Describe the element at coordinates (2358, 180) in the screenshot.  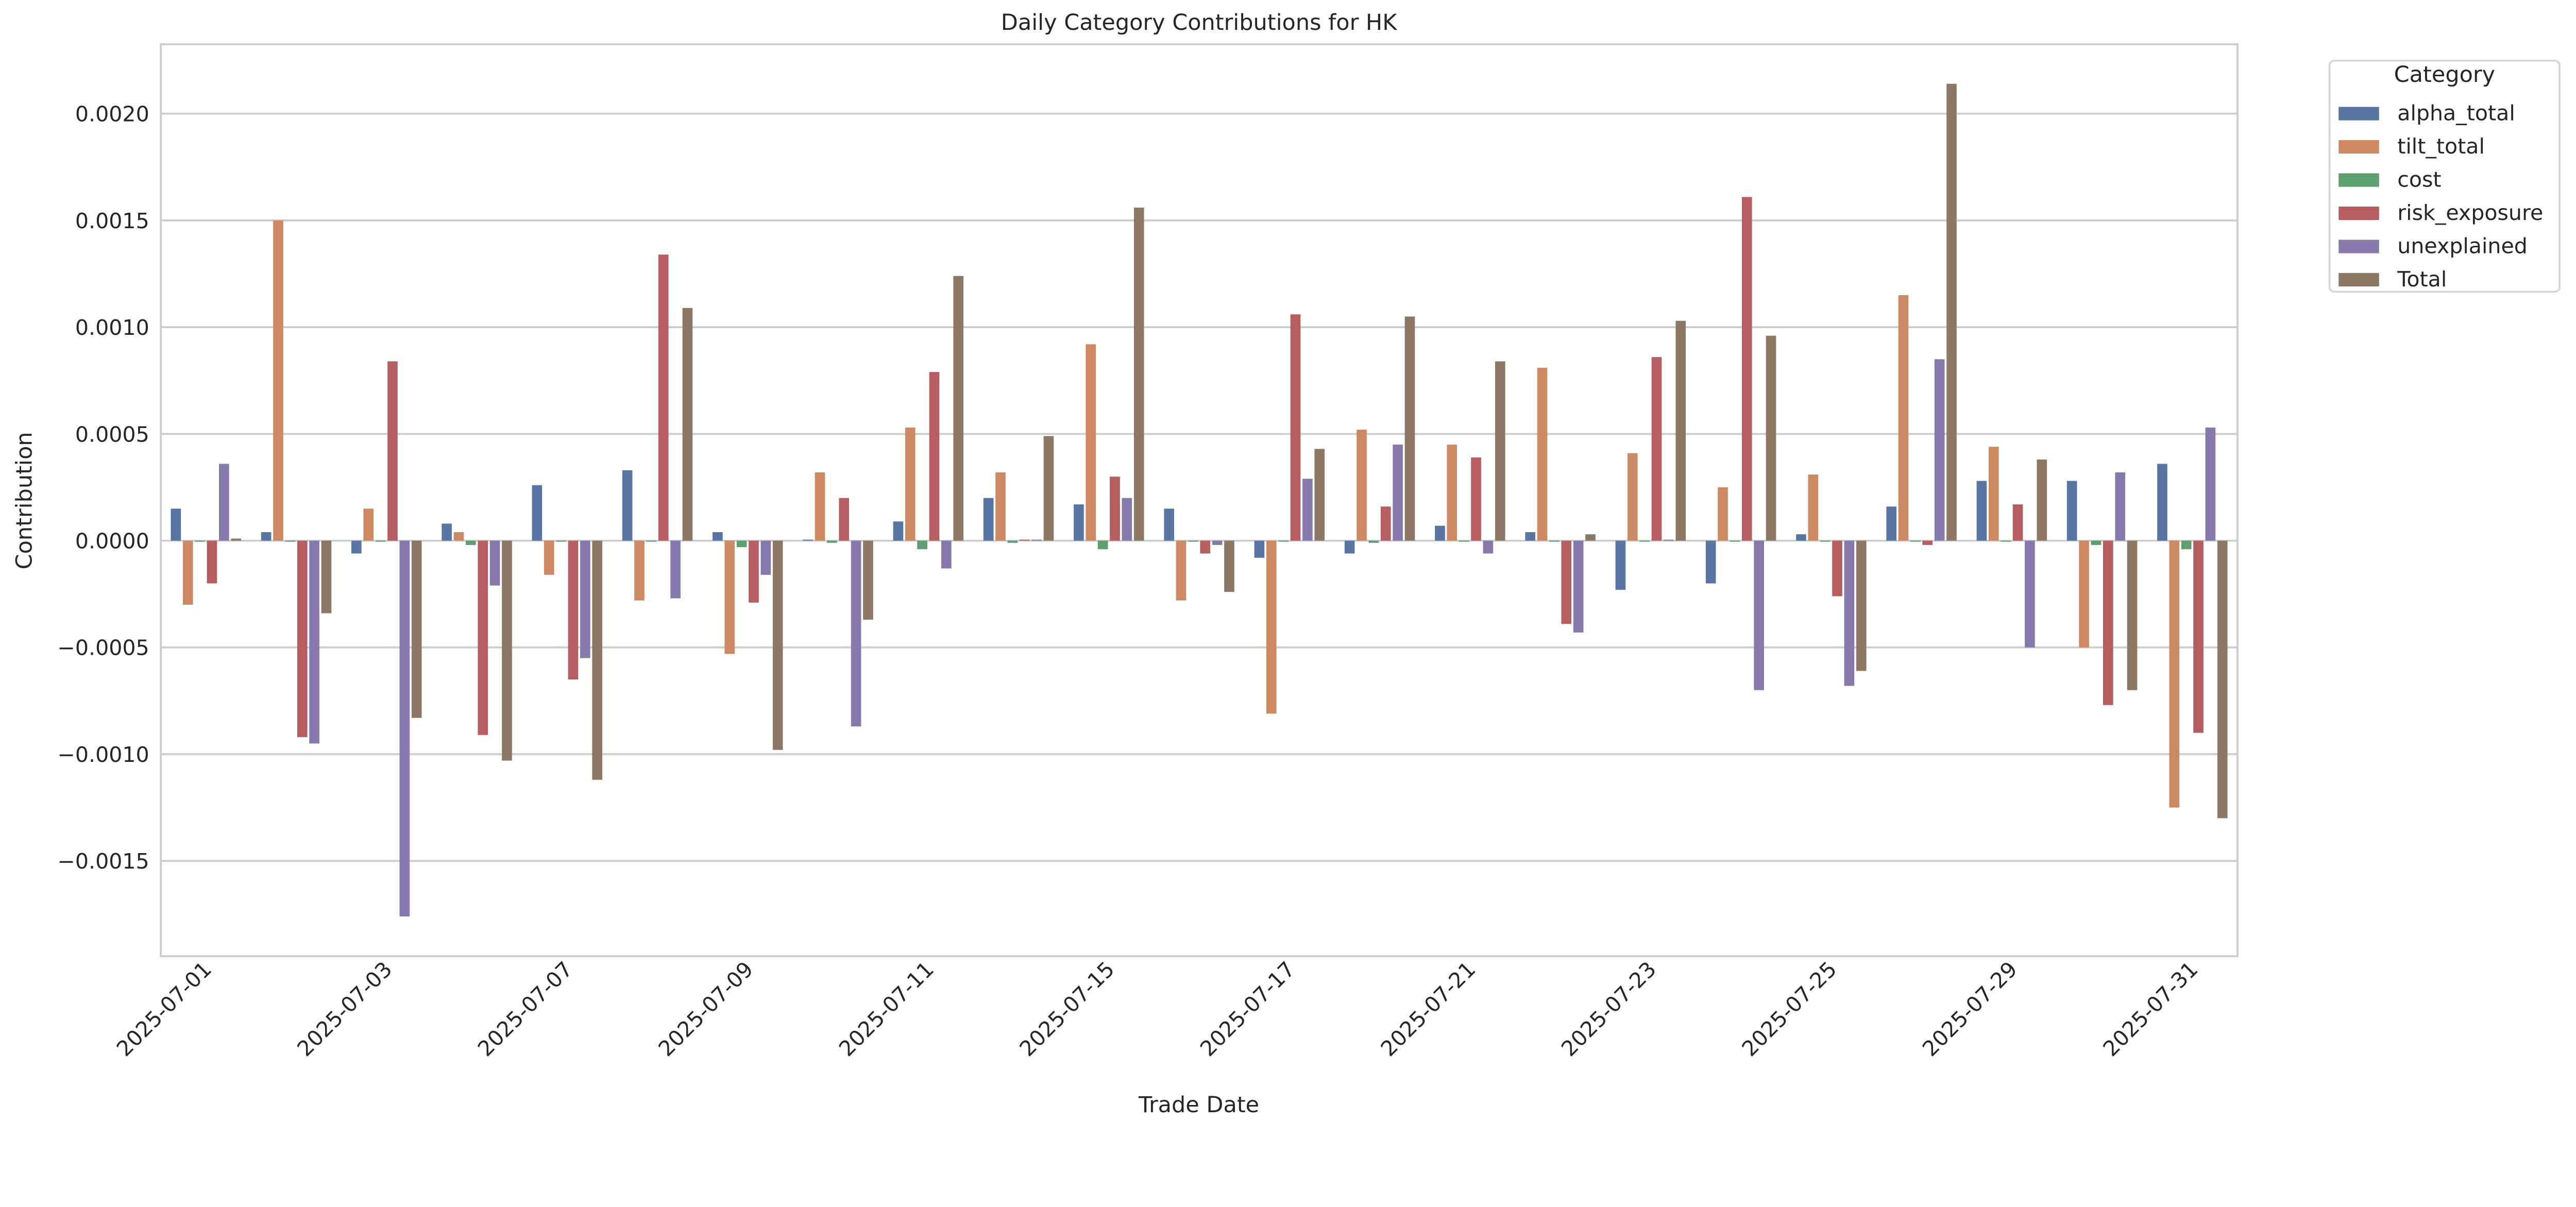
I see `legend-swatch-cost` at that location.